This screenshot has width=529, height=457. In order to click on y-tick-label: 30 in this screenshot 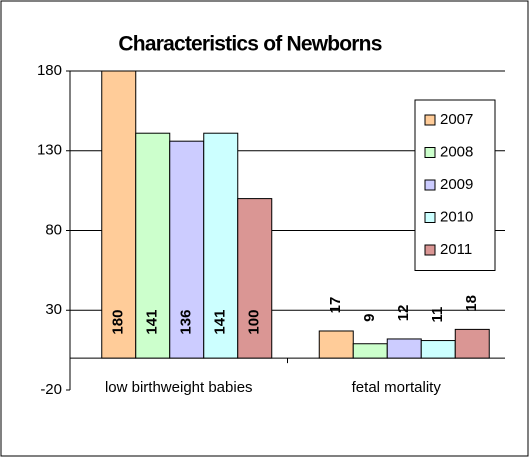, I will do `click(53, 309)`.